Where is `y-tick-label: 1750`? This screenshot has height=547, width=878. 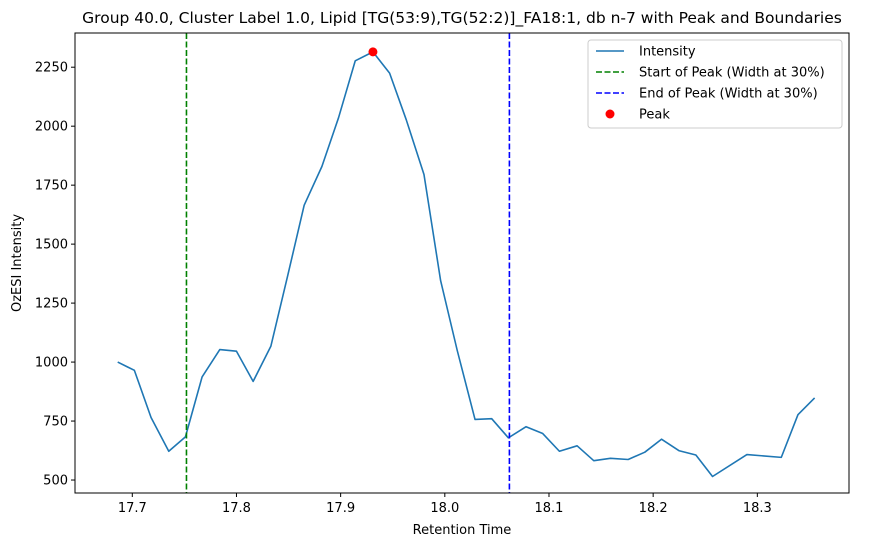
y-tick-label: 1750 is located at coordinates (51, 186).